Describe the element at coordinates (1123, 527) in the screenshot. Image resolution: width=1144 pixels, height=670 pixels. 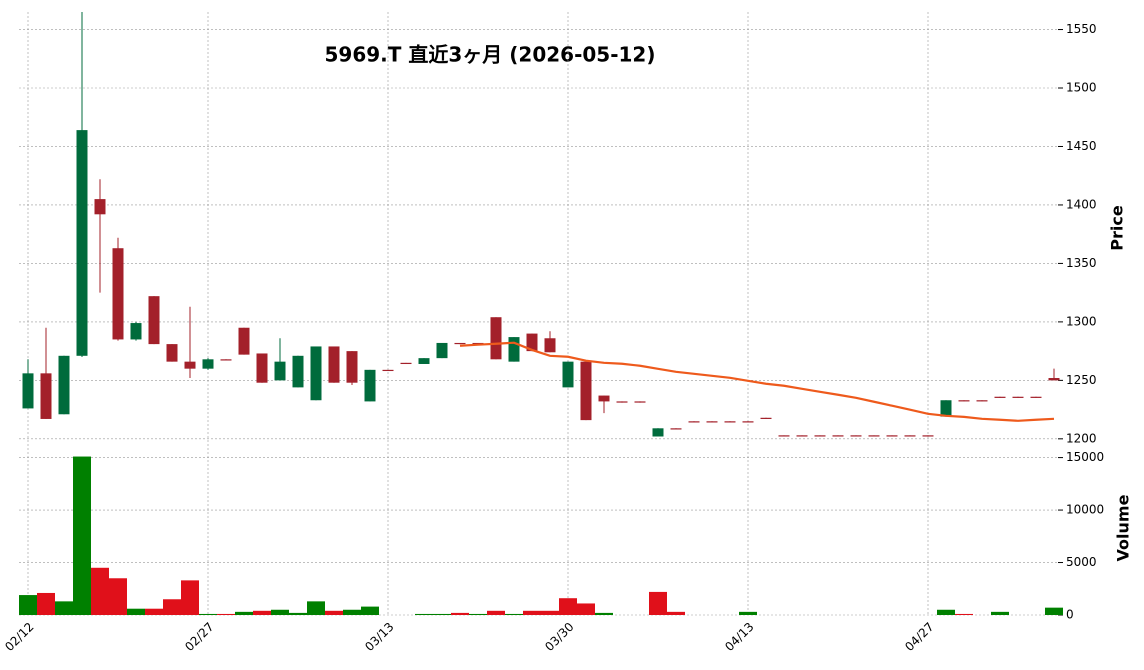
I see `volume-axis-label: Volume` at that location.